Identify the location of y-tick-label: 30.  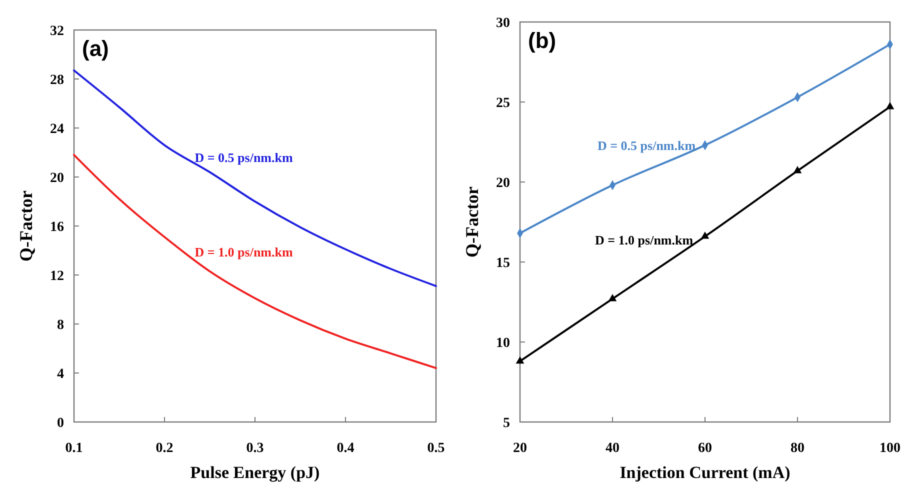
(503, 23).